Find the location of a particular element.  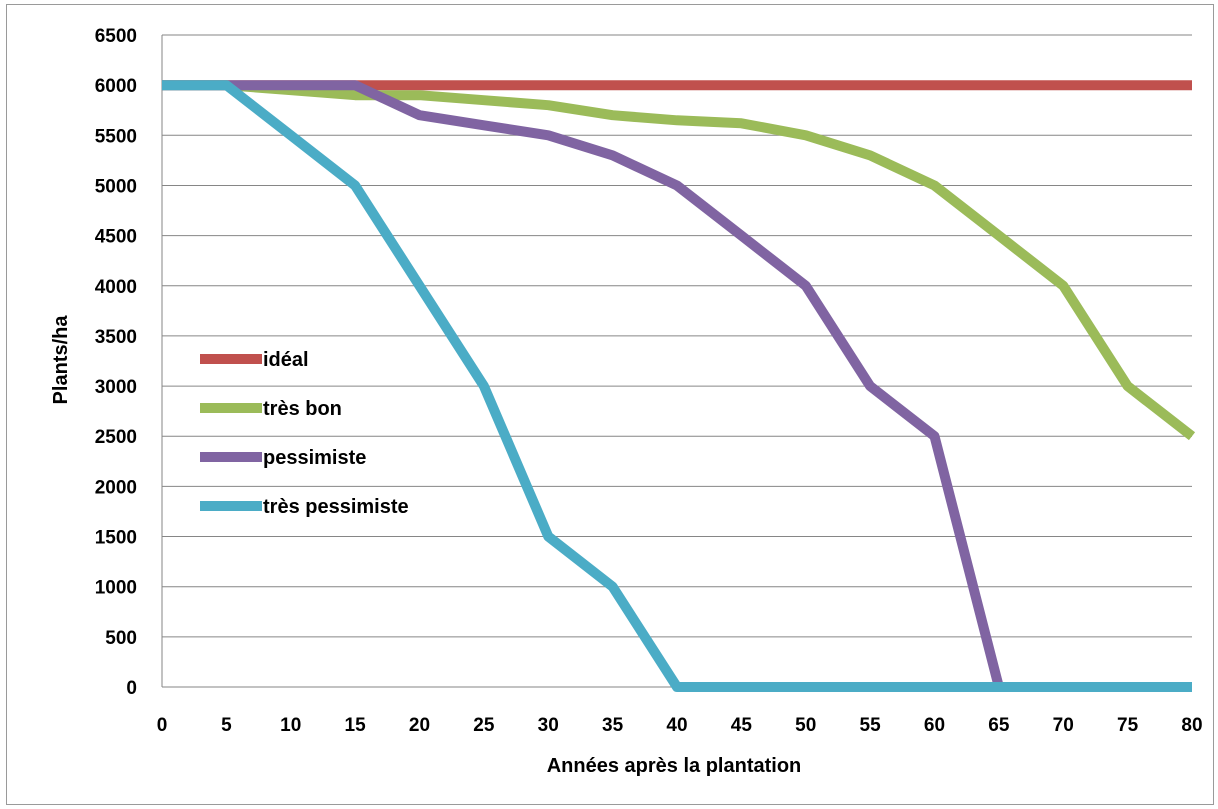

y-tick-label-2000: 2000 is located at coordinates (116, 487).